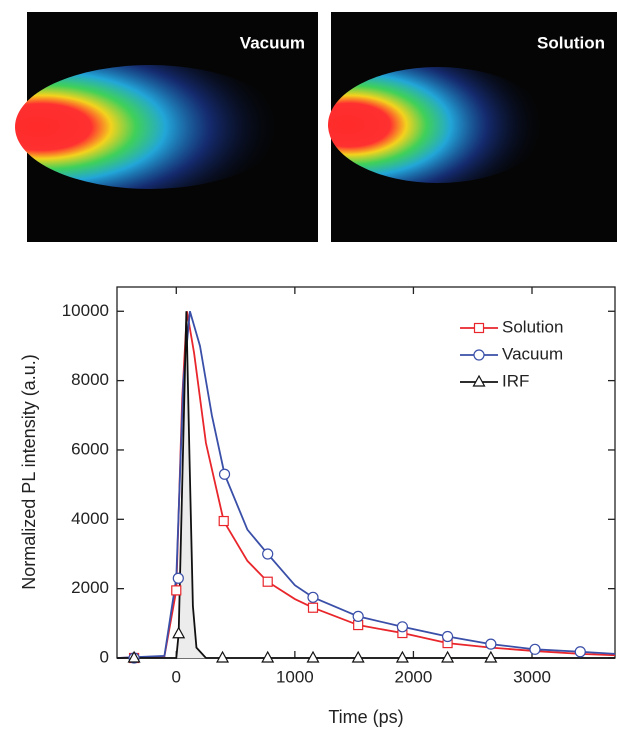 The width and height of the screenshot is (617, 731). What do you see at coordinates (104, 656) in the screenshot?
I see `y-tick-label: 0` at bounding box center [104, 656].